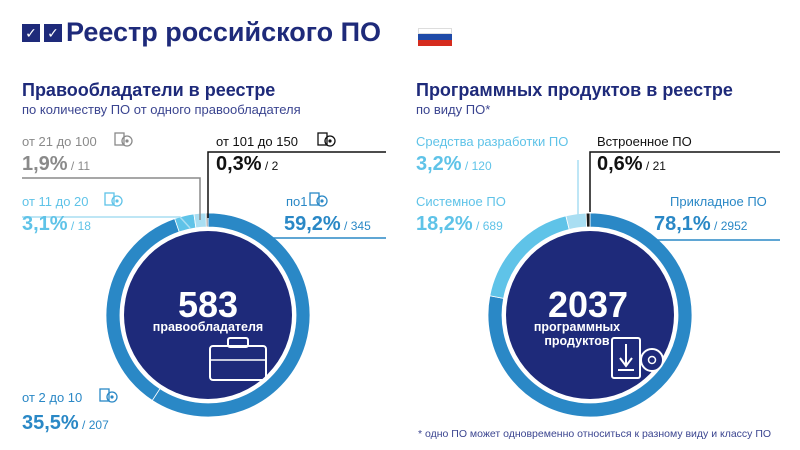  I want to click on left-center-label: правообладателя, so click(208, 327).